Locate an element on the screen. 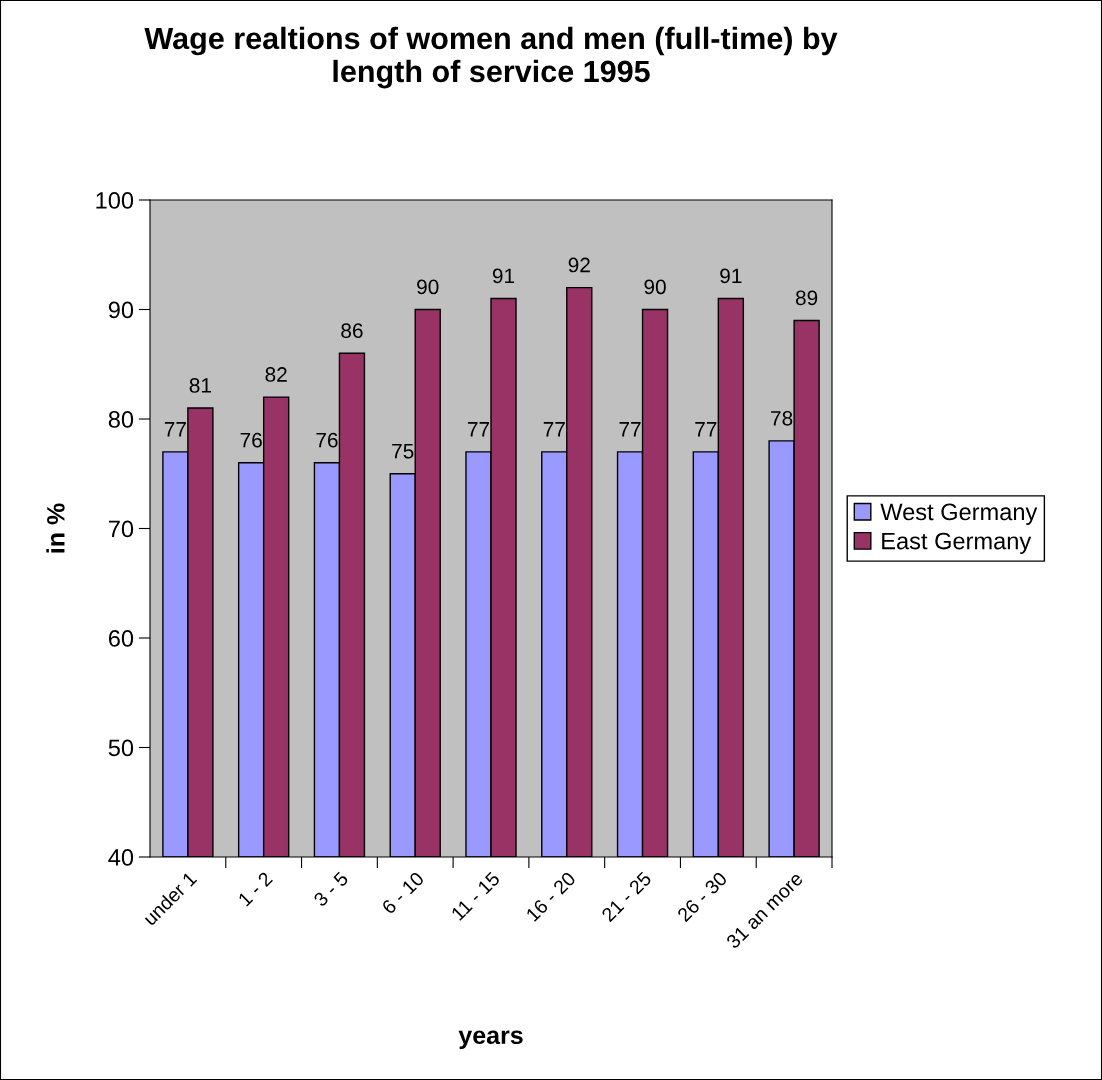  x-tick-label: 6 - 10 is located at coordinates (403, 893).